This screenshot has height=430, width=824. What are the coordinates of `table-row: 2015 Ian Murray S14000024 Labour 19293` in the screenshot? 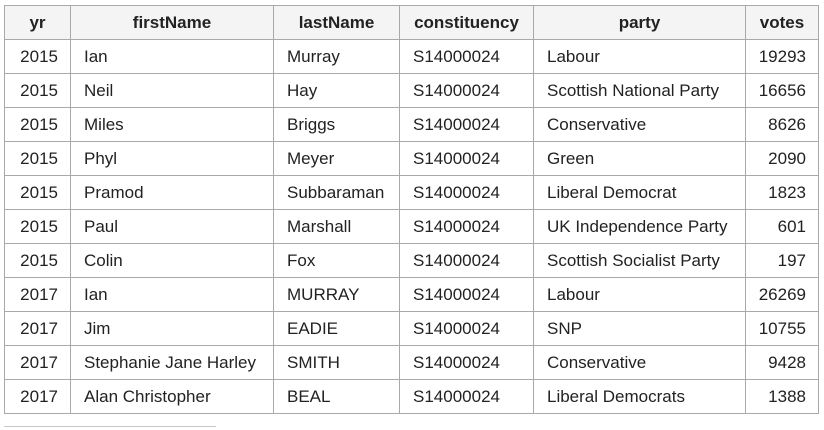 It's located at (411, 56).